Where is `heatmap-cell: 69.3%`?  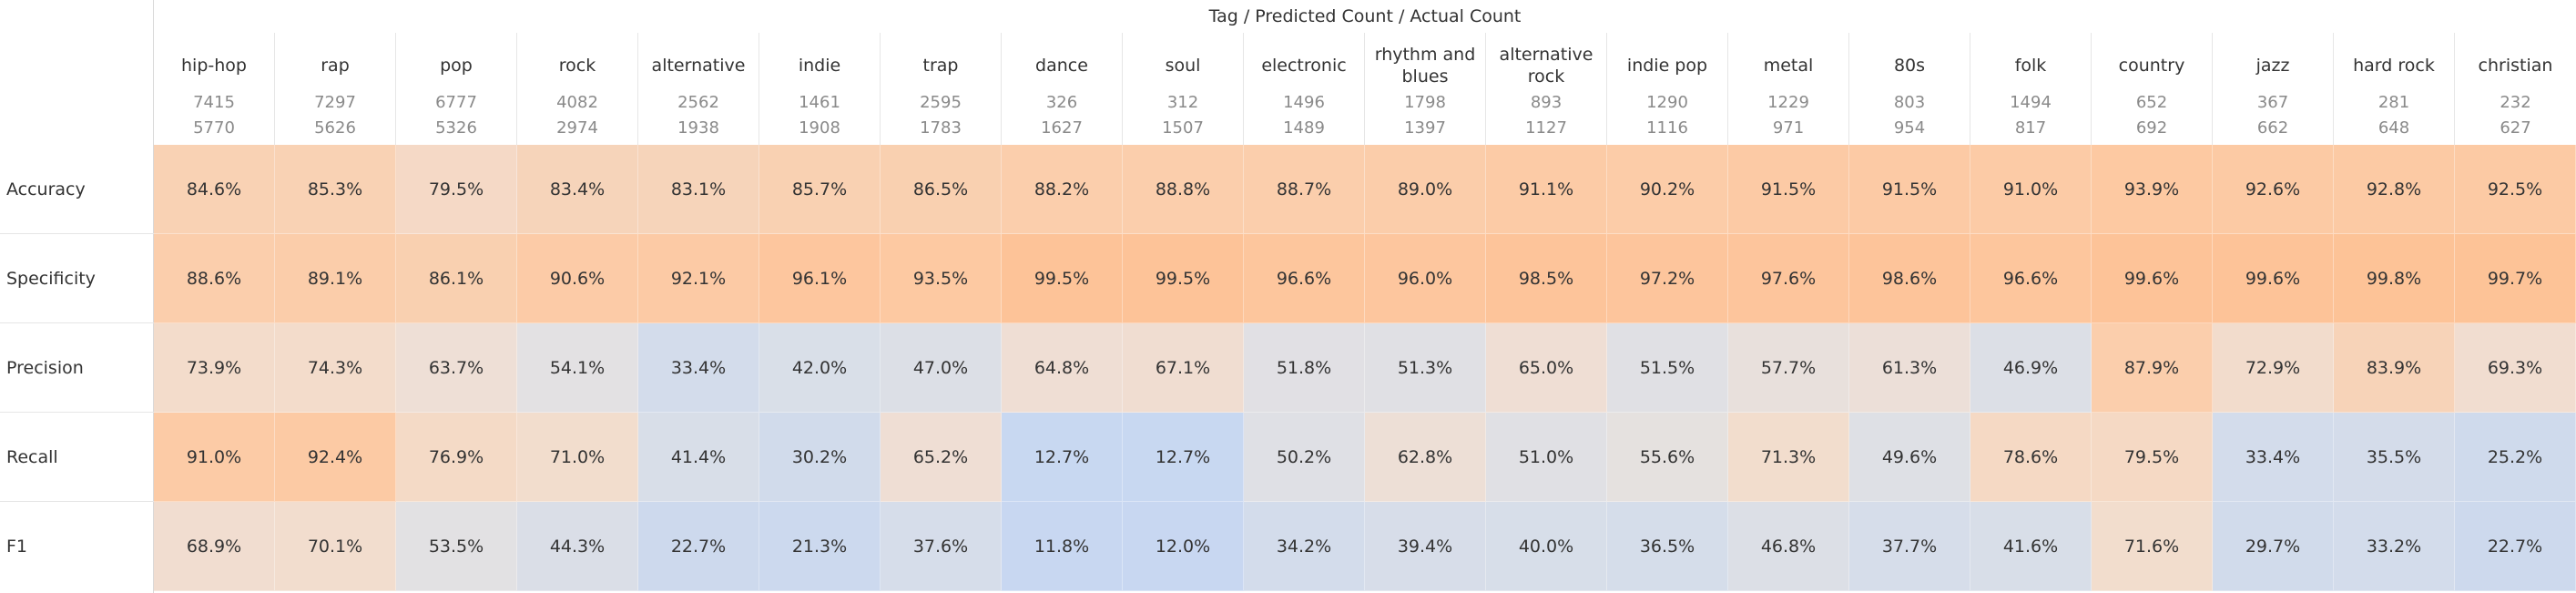
heatmap-cell: 69.3% is located at coordinates (2515, 368).